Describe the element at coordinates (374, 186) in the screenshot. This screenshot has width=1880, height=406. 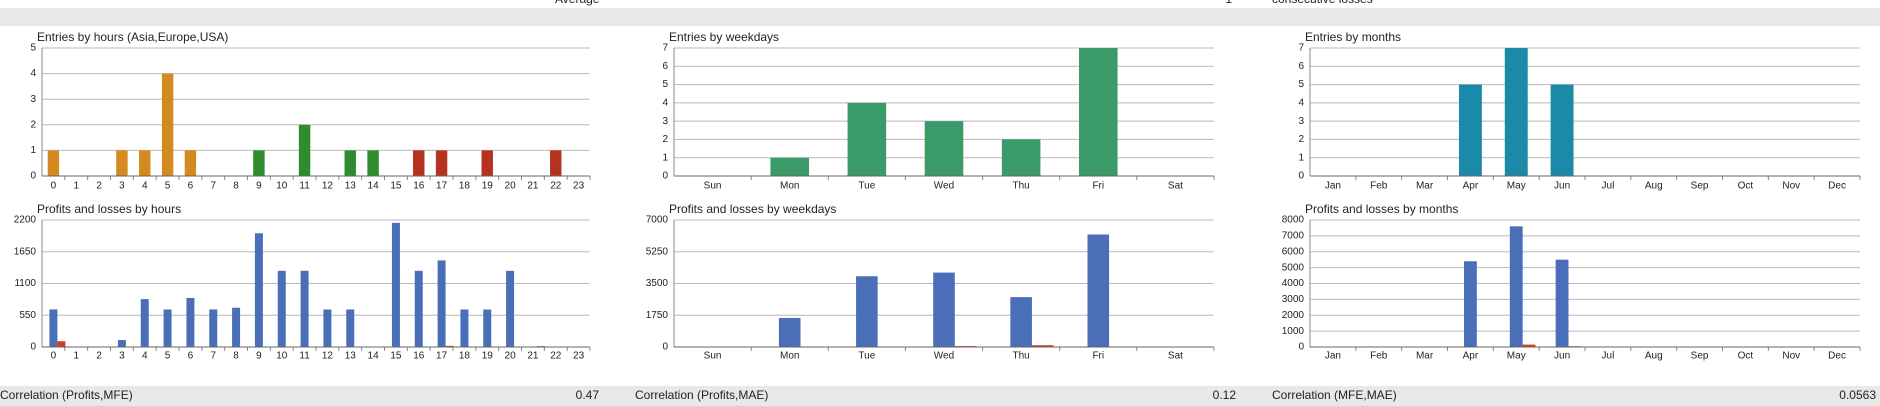
I see `x-tick-label: 14` at that location.